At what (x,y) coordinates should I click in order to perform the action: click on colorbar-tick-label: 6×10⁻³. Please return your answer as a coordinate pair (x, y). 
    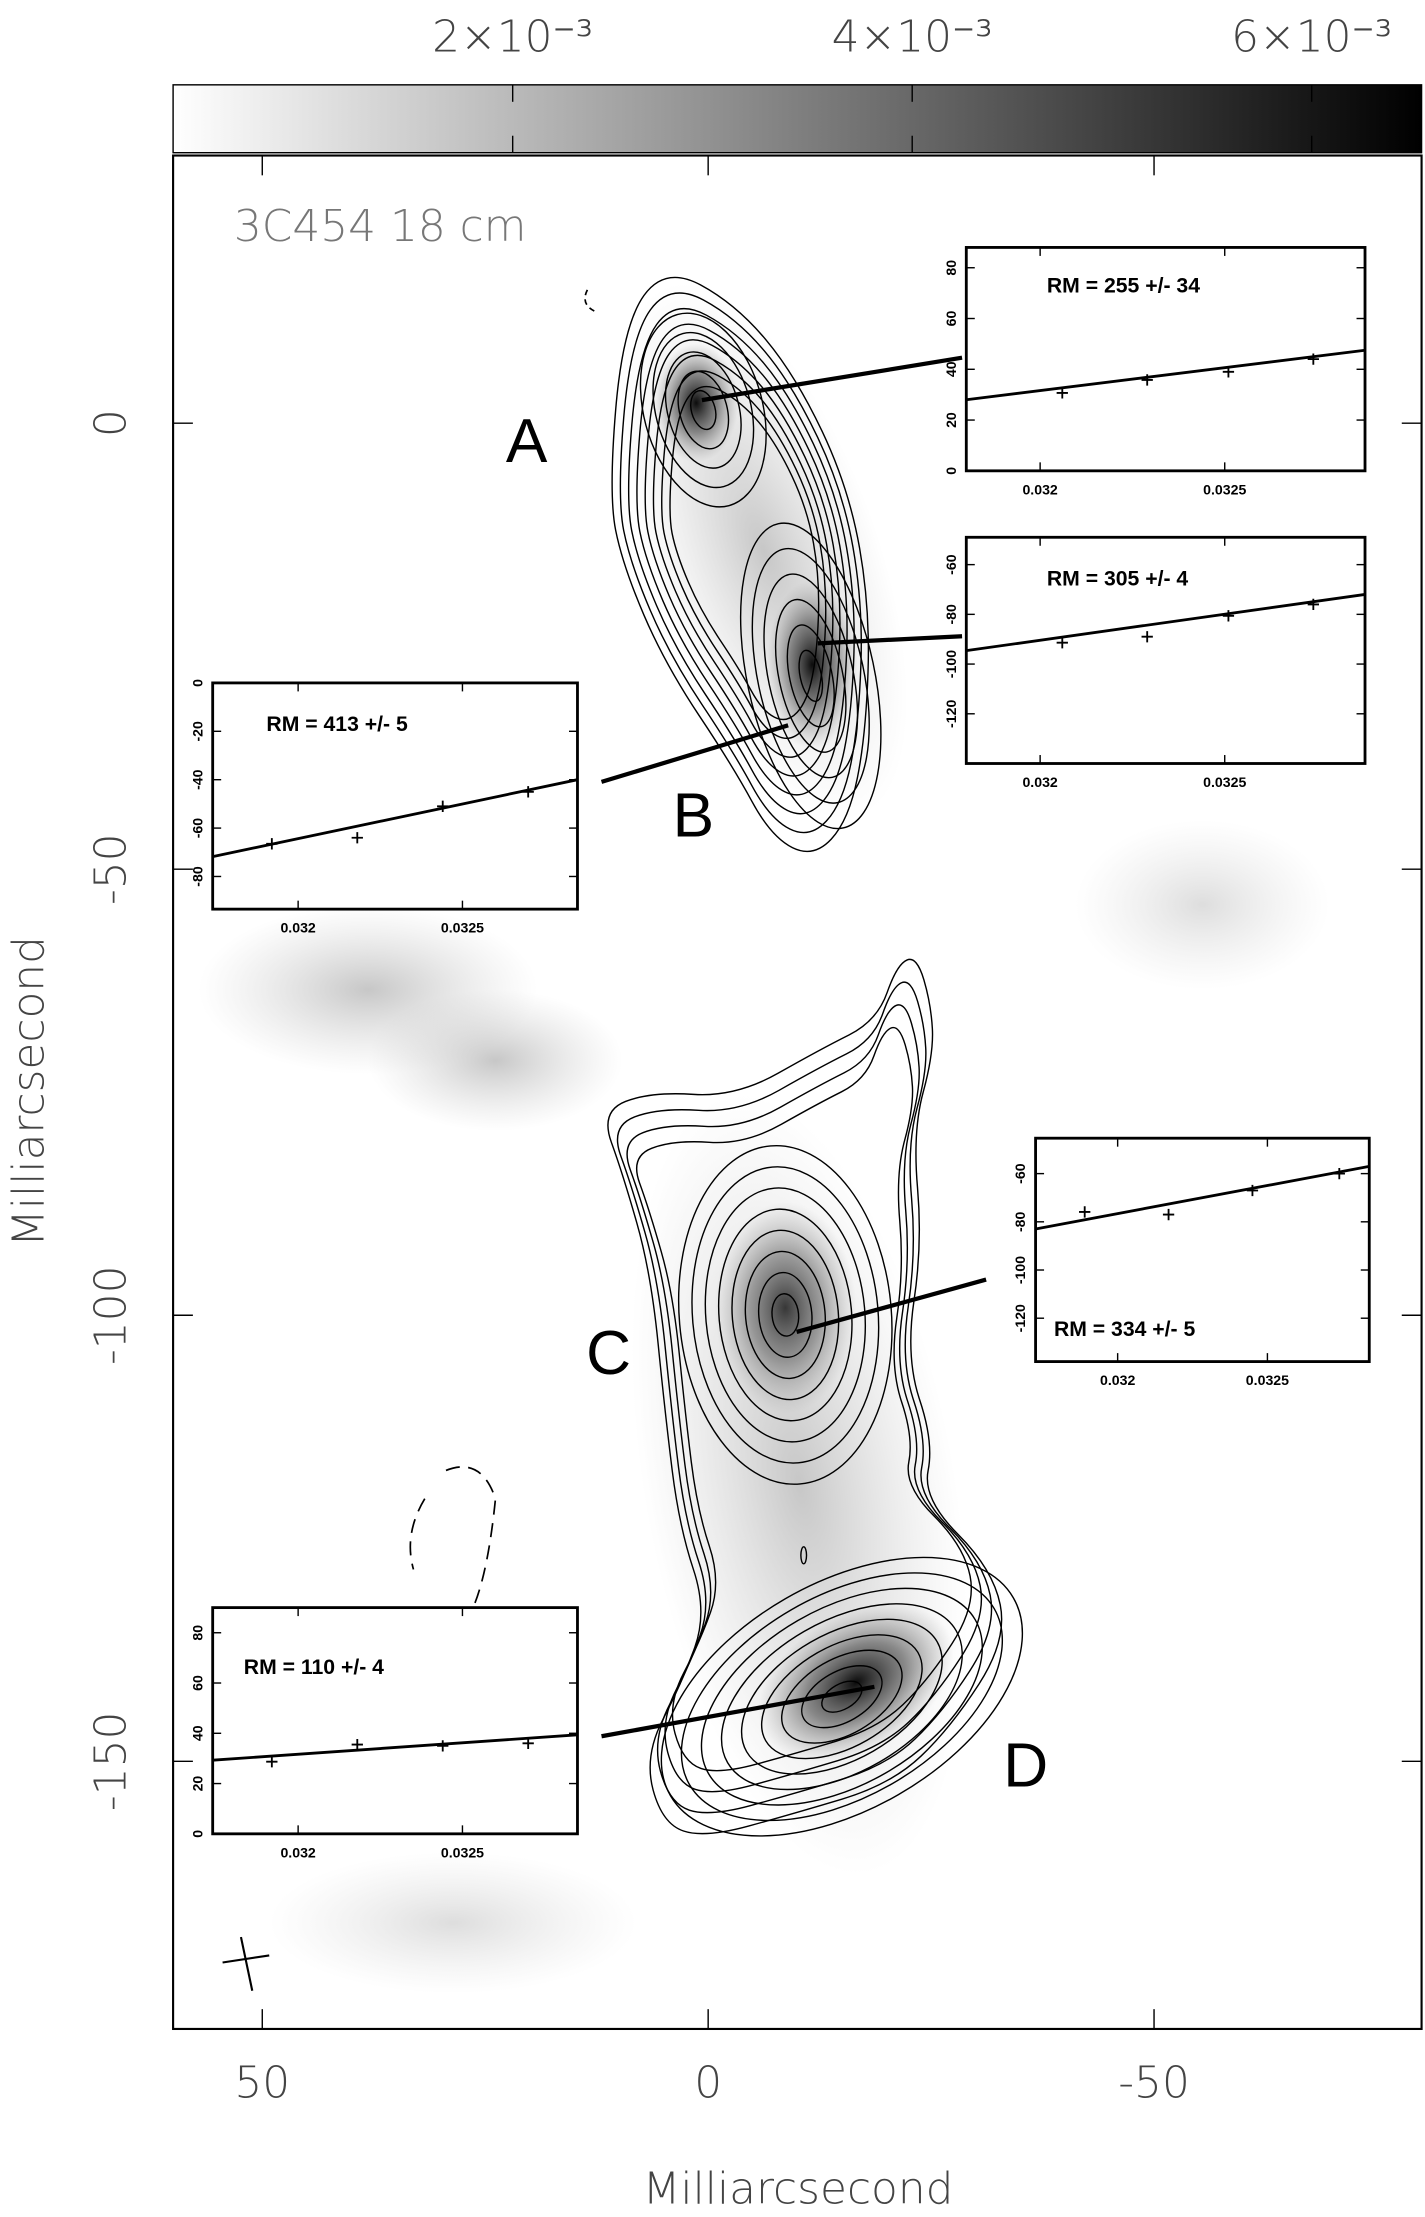
    Looking at the image, I should click on (1311, 37).